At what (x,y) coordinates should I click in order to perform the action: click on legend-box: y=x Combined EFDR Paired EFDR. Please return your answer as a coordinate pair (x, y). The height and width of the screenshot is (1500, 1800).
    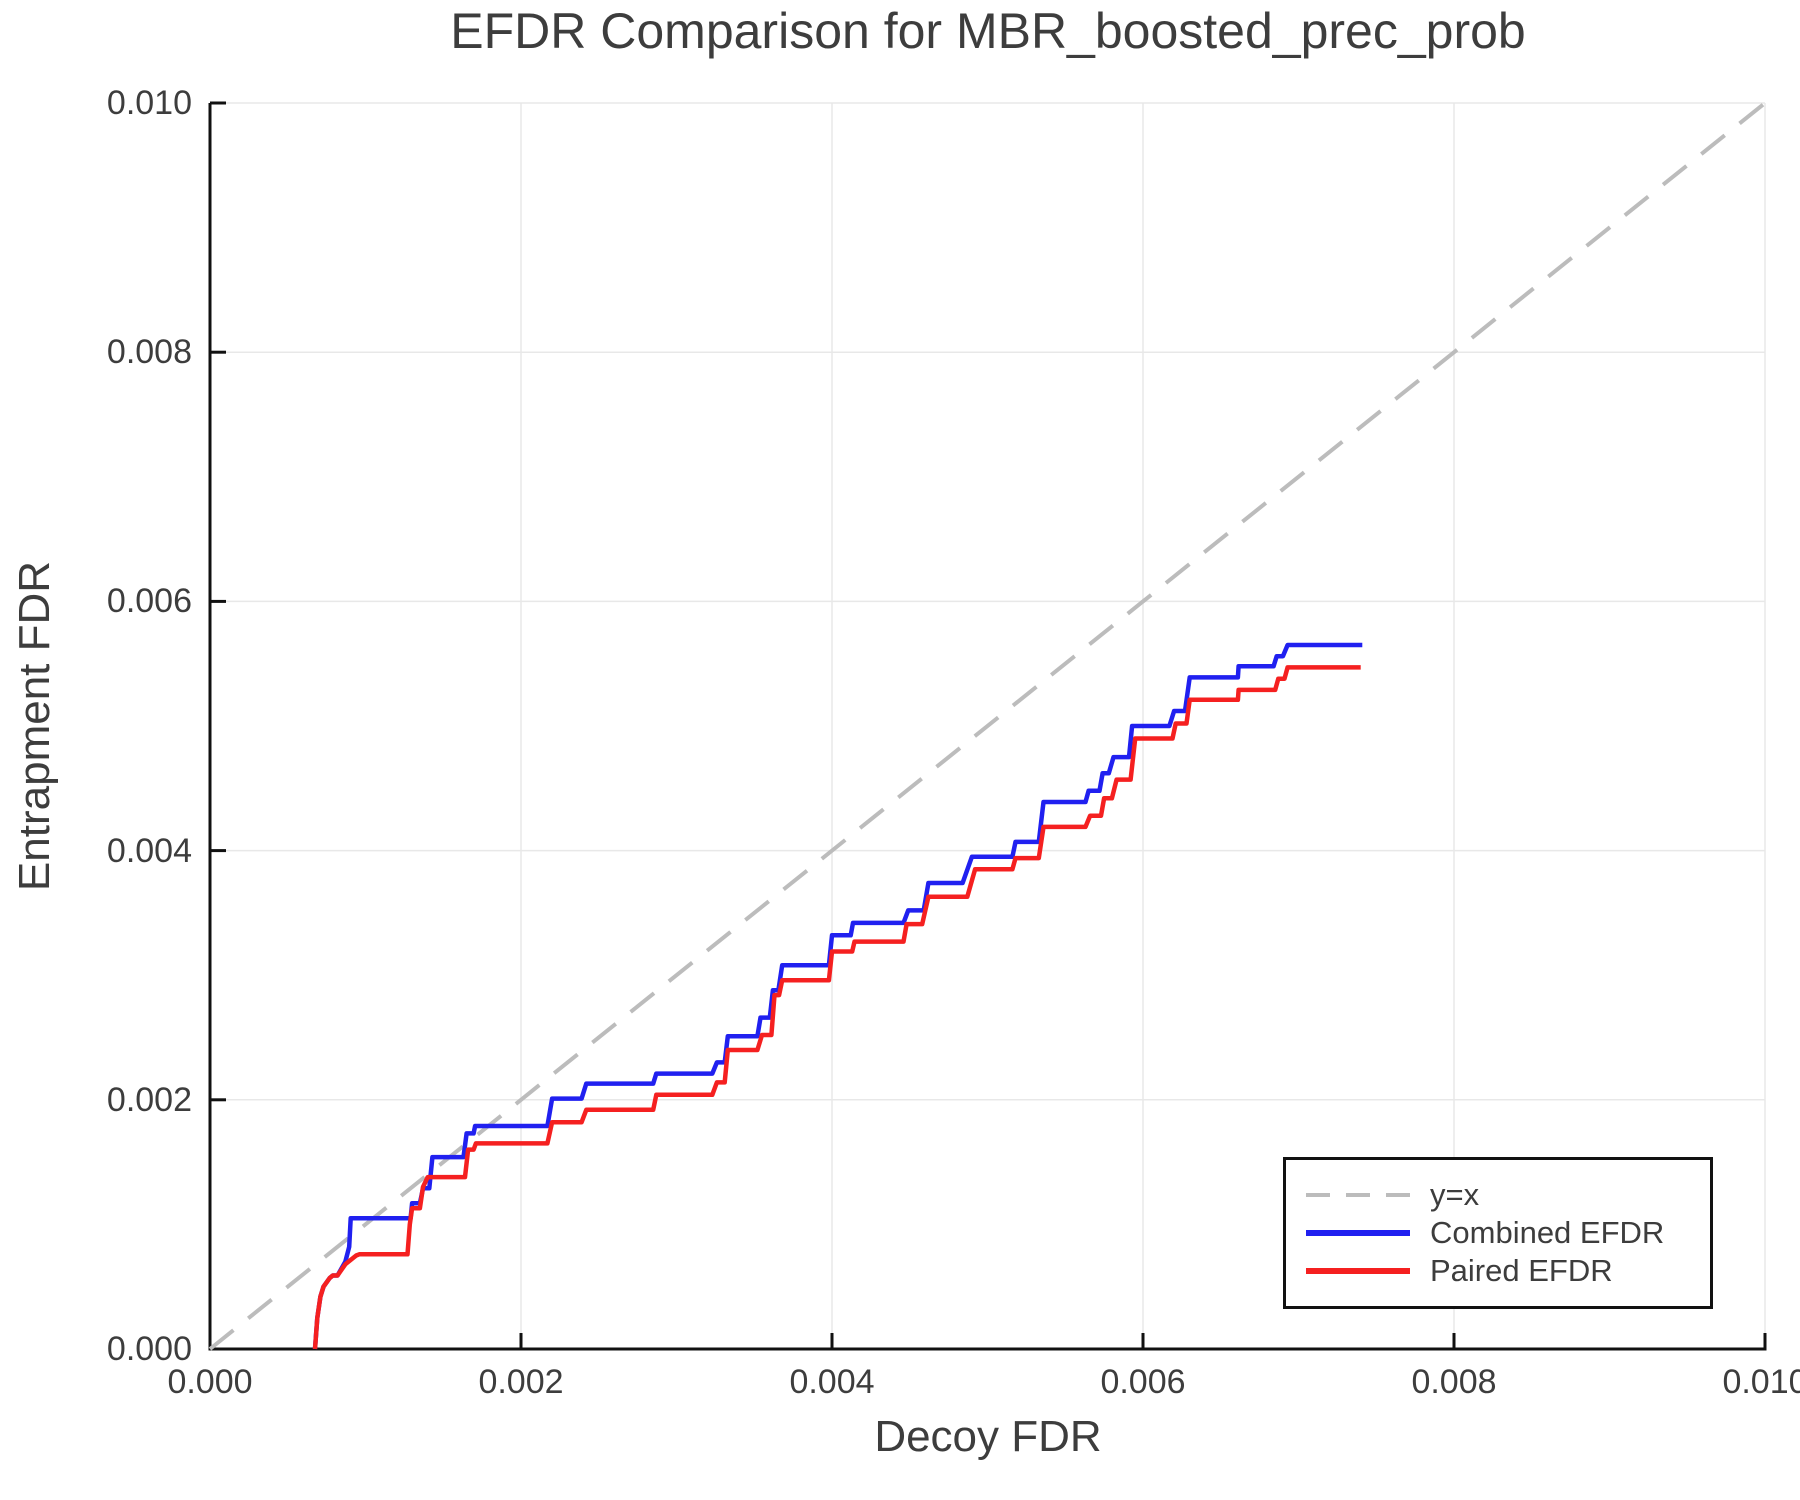
    Looking at the image, I should click on (1498, 1233).